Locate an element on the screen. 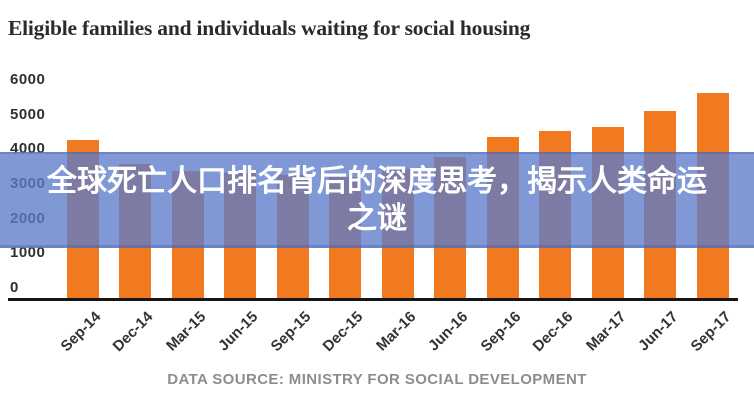  y-tick-label: 1000 is located at coordinates (28, 253).